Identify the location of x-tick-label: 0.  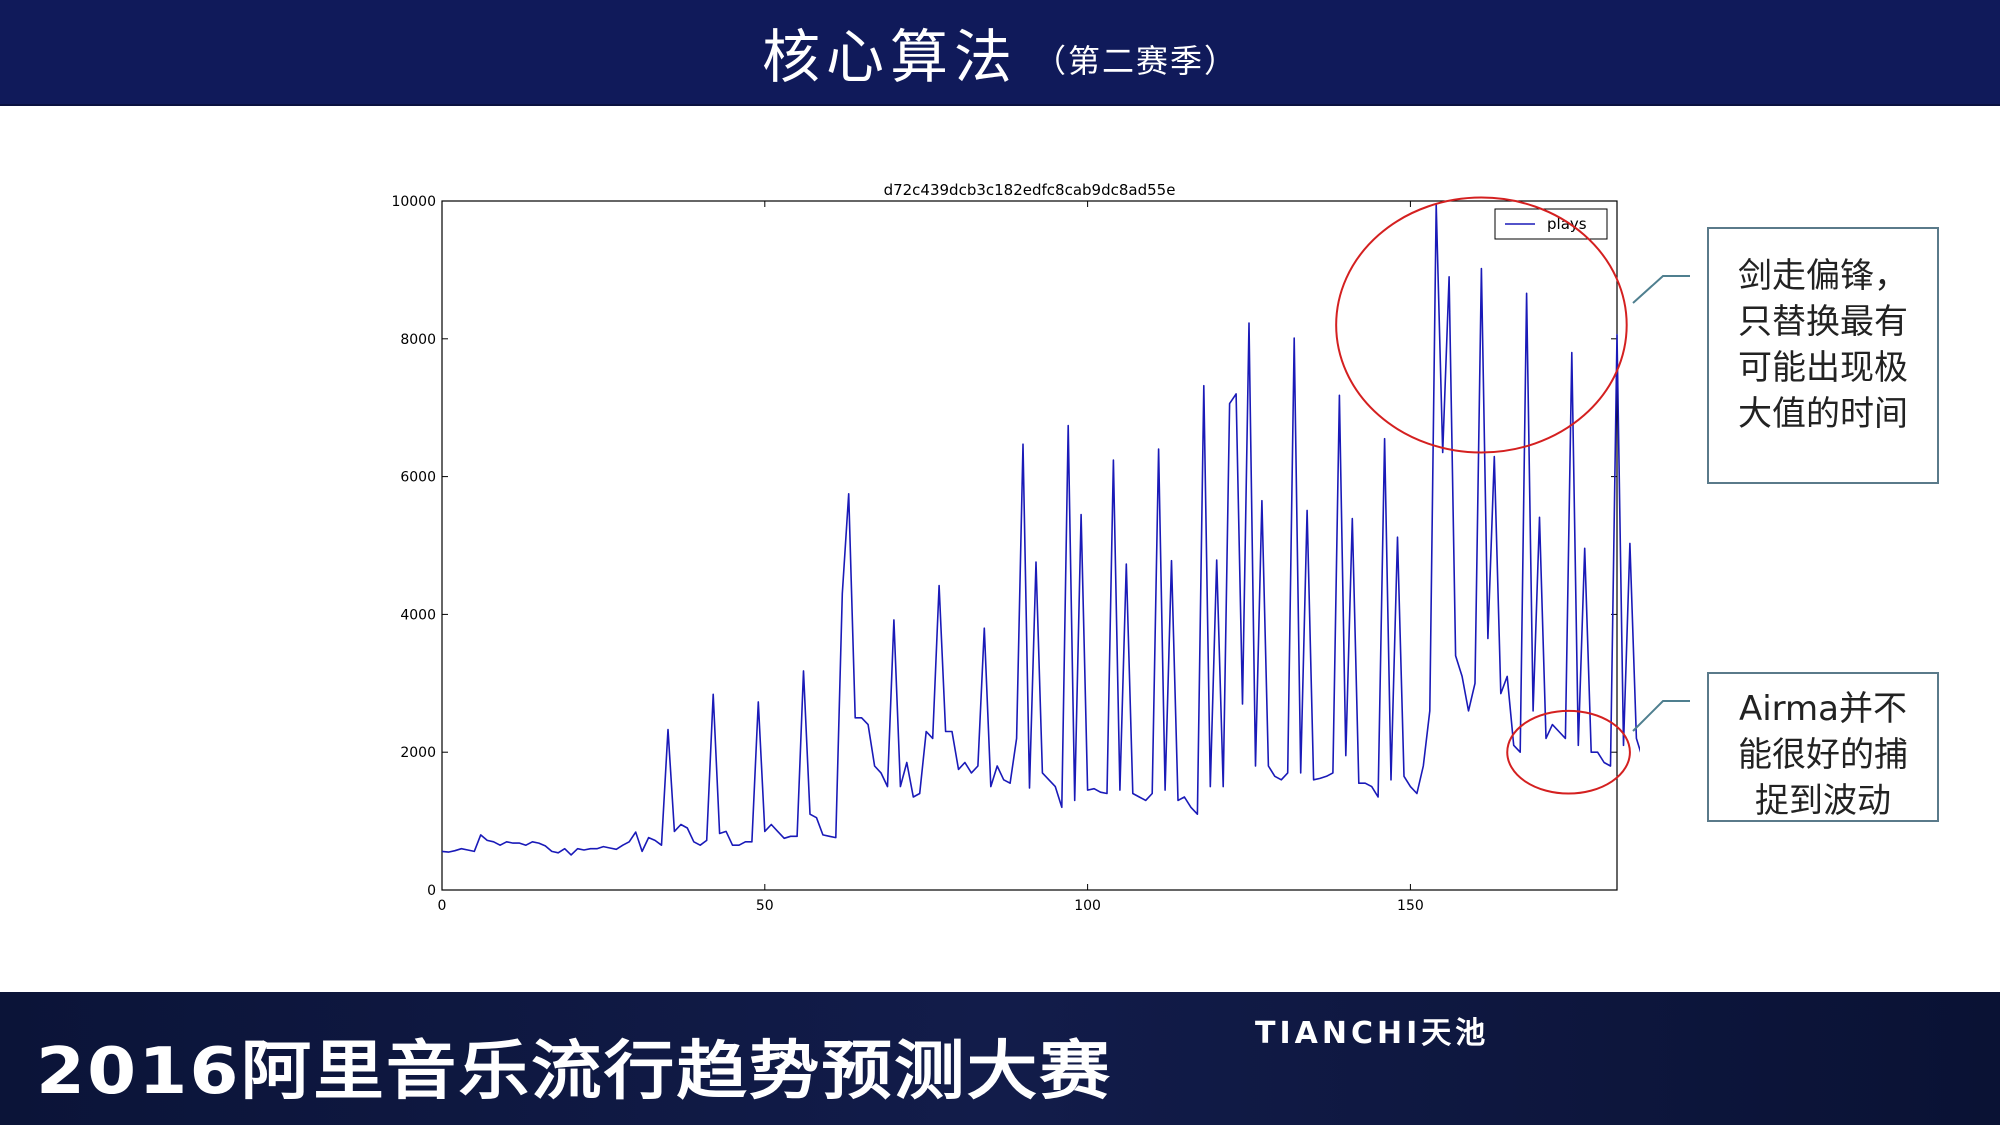
(442, 904).